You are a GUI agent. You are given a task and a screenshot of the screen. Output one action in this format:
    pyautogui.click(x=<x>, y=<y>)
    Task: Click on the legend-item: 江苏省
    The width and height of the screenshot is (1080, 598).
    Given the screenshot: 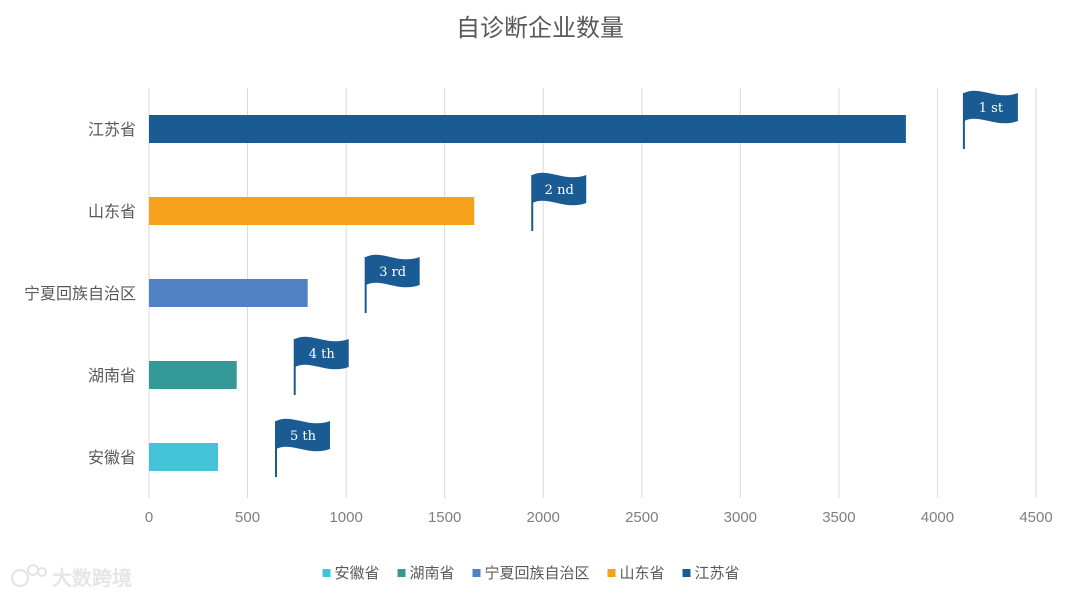 What is the action you would take?
    pyautogui.click(x=711, y=573)
    